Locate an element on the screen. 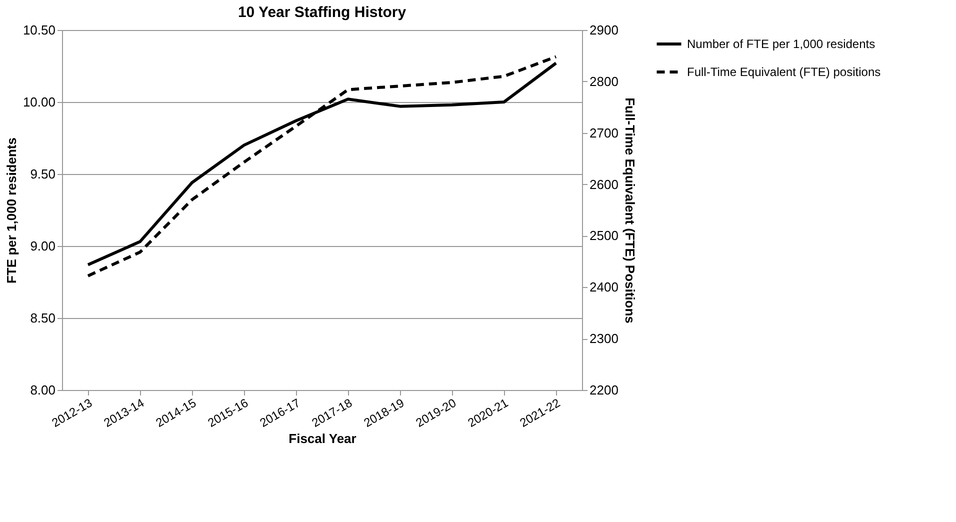 Image resolution: width=956 pixels, height=522 pixels. y2-axis-title: Full-Time Equivalent (FTE) Positions is located at coordinates (630, 211).